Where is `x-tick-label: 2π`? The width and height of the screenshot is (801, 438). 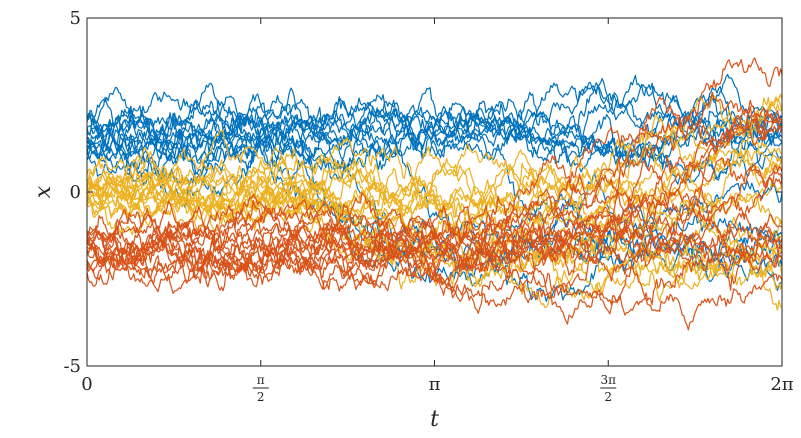 x-tick-label: 2π is located at coordinates (781, 384).